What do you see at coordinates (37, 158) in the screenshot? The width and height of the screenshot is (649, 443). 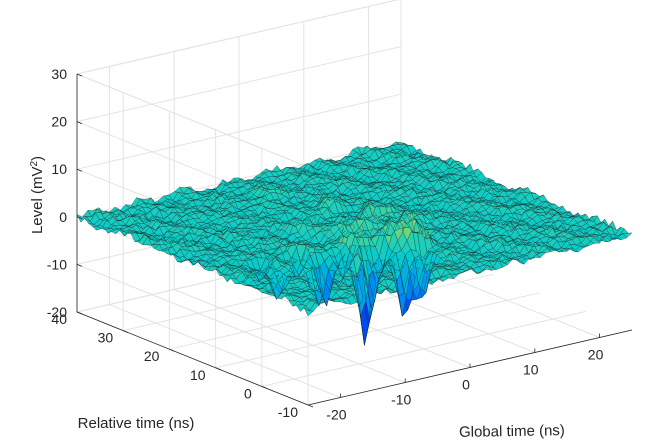 I see `z-axis-label-end: )` at bounding box center [37, 158].